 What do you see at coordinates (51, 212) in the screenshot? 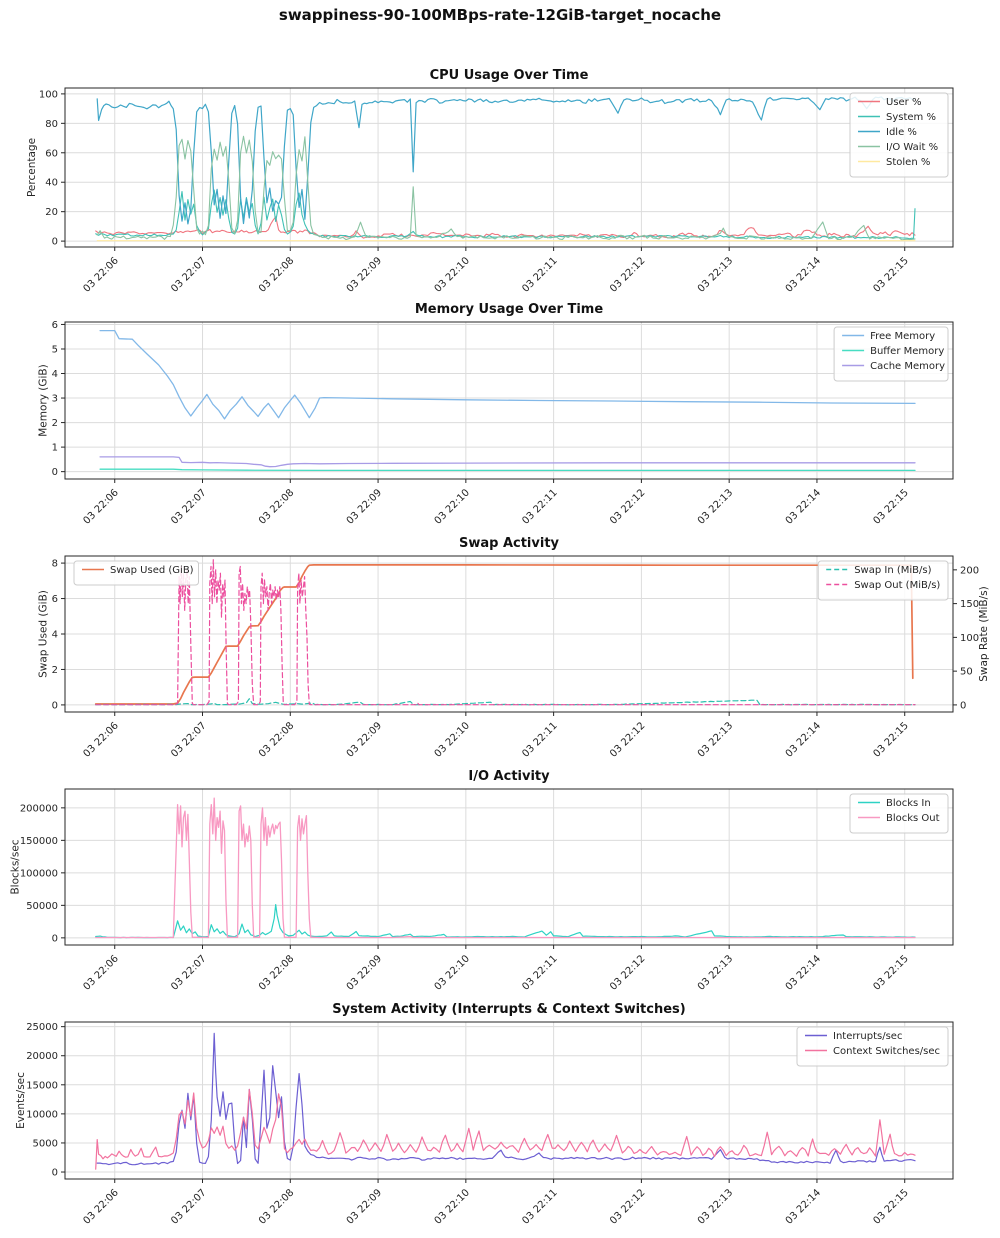
I see `y-tick-label: 20` at bounding box center [51, 212].